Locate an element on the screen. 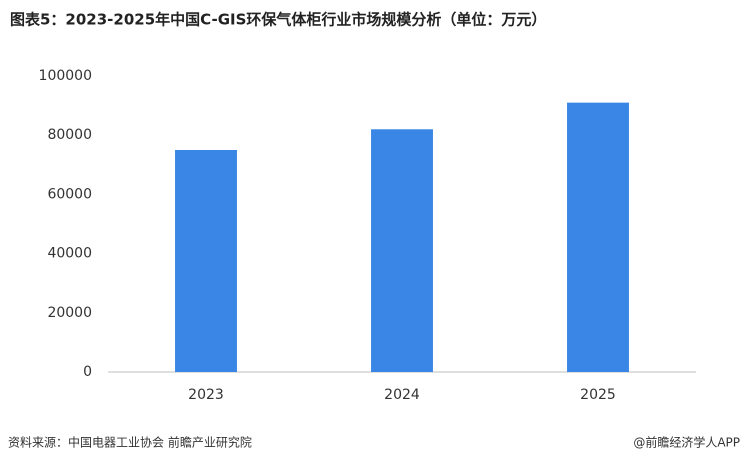 This screenshot has height=465, width=748. y-tick-label: 60000 is located at coordinates (69, 194).